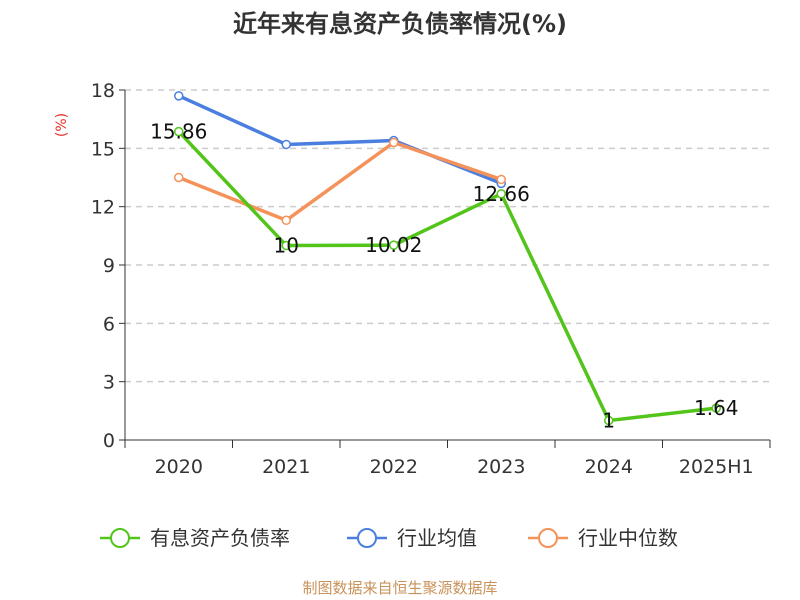  What do you see at coordinates (62, 125) in the screenshot?
I see `y-axis-unit: (%)` at bounding box center [62, 125].